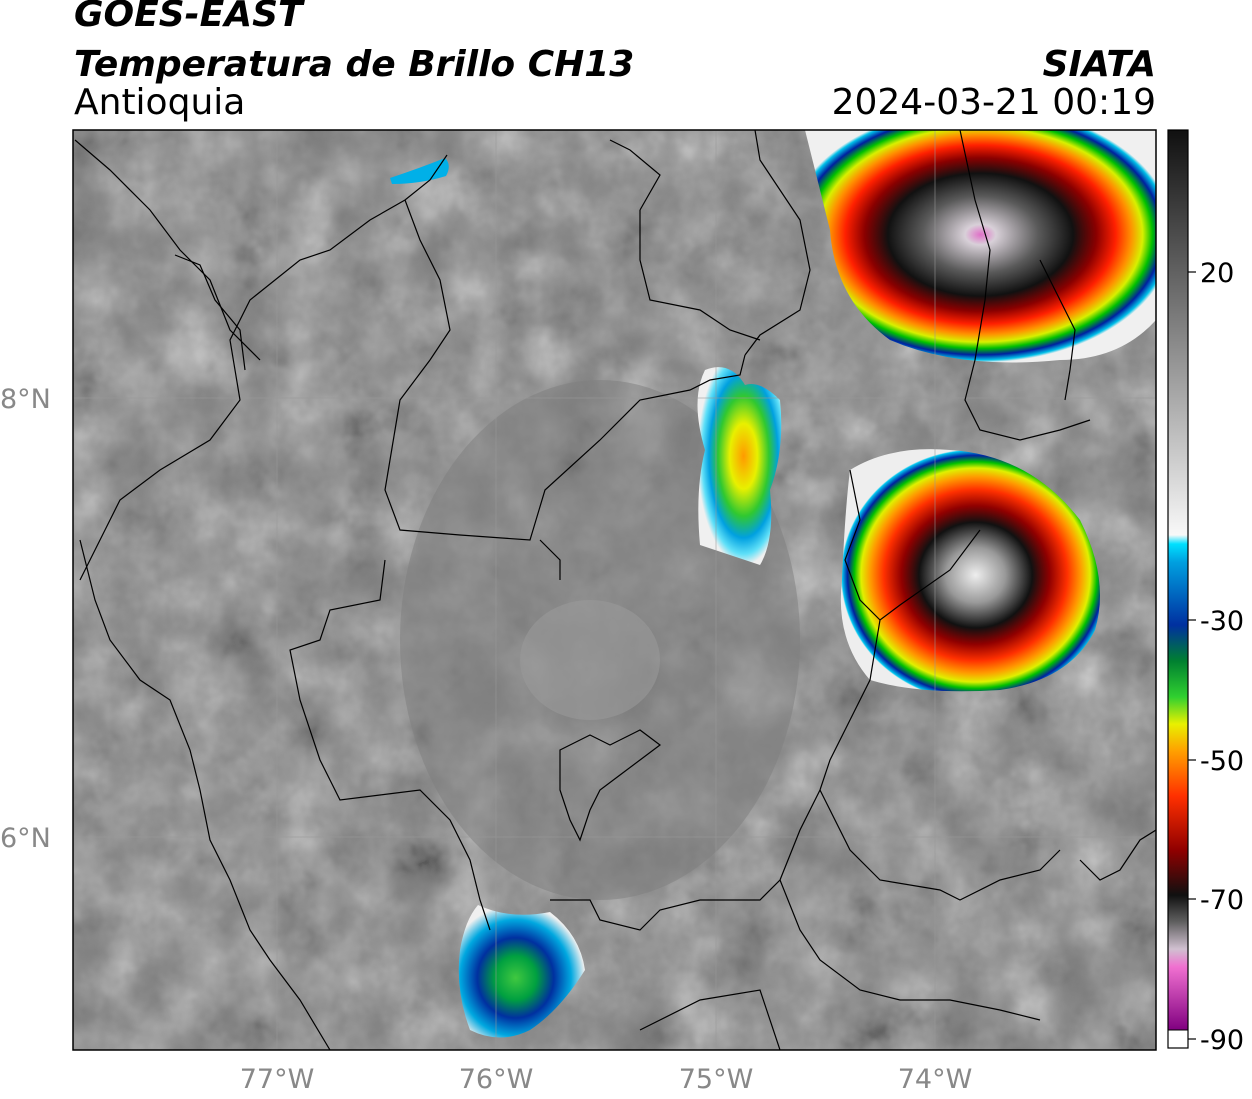 Image resolution: width=1252 pixels, height=1099 pixels. What do you see at coordinates (160, 102) in the screenshot?
I see `region-label: Antioquia` at bounding box center [160, 102].